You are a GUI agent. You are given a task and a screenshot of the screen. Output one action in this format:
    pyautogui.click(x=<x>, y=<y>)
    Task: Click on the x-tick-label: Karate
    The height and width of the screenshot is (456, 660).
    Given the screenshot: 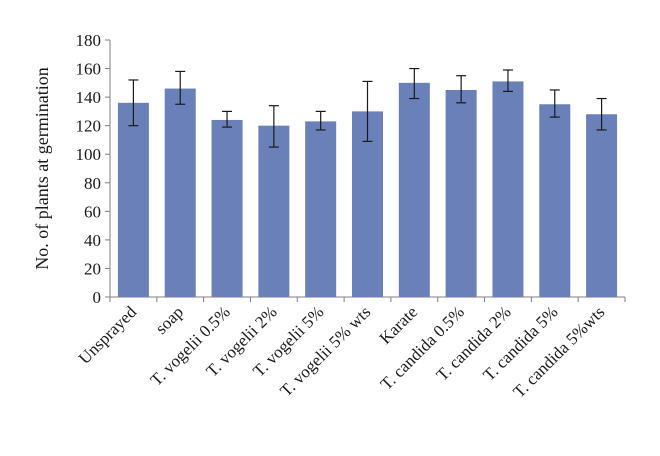 What is the action you would take?
    pyautogui.click(x=398, y=324)
    